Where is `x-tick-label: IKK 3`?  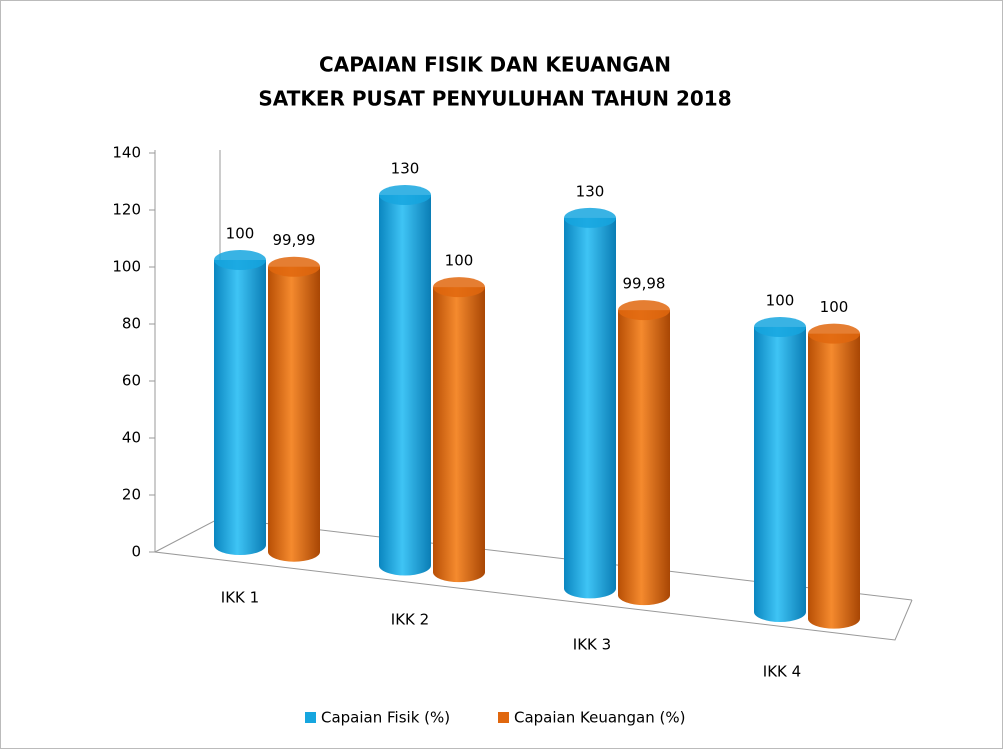 x-tick-label: IKK 3 is located at coordinates (592, 645).